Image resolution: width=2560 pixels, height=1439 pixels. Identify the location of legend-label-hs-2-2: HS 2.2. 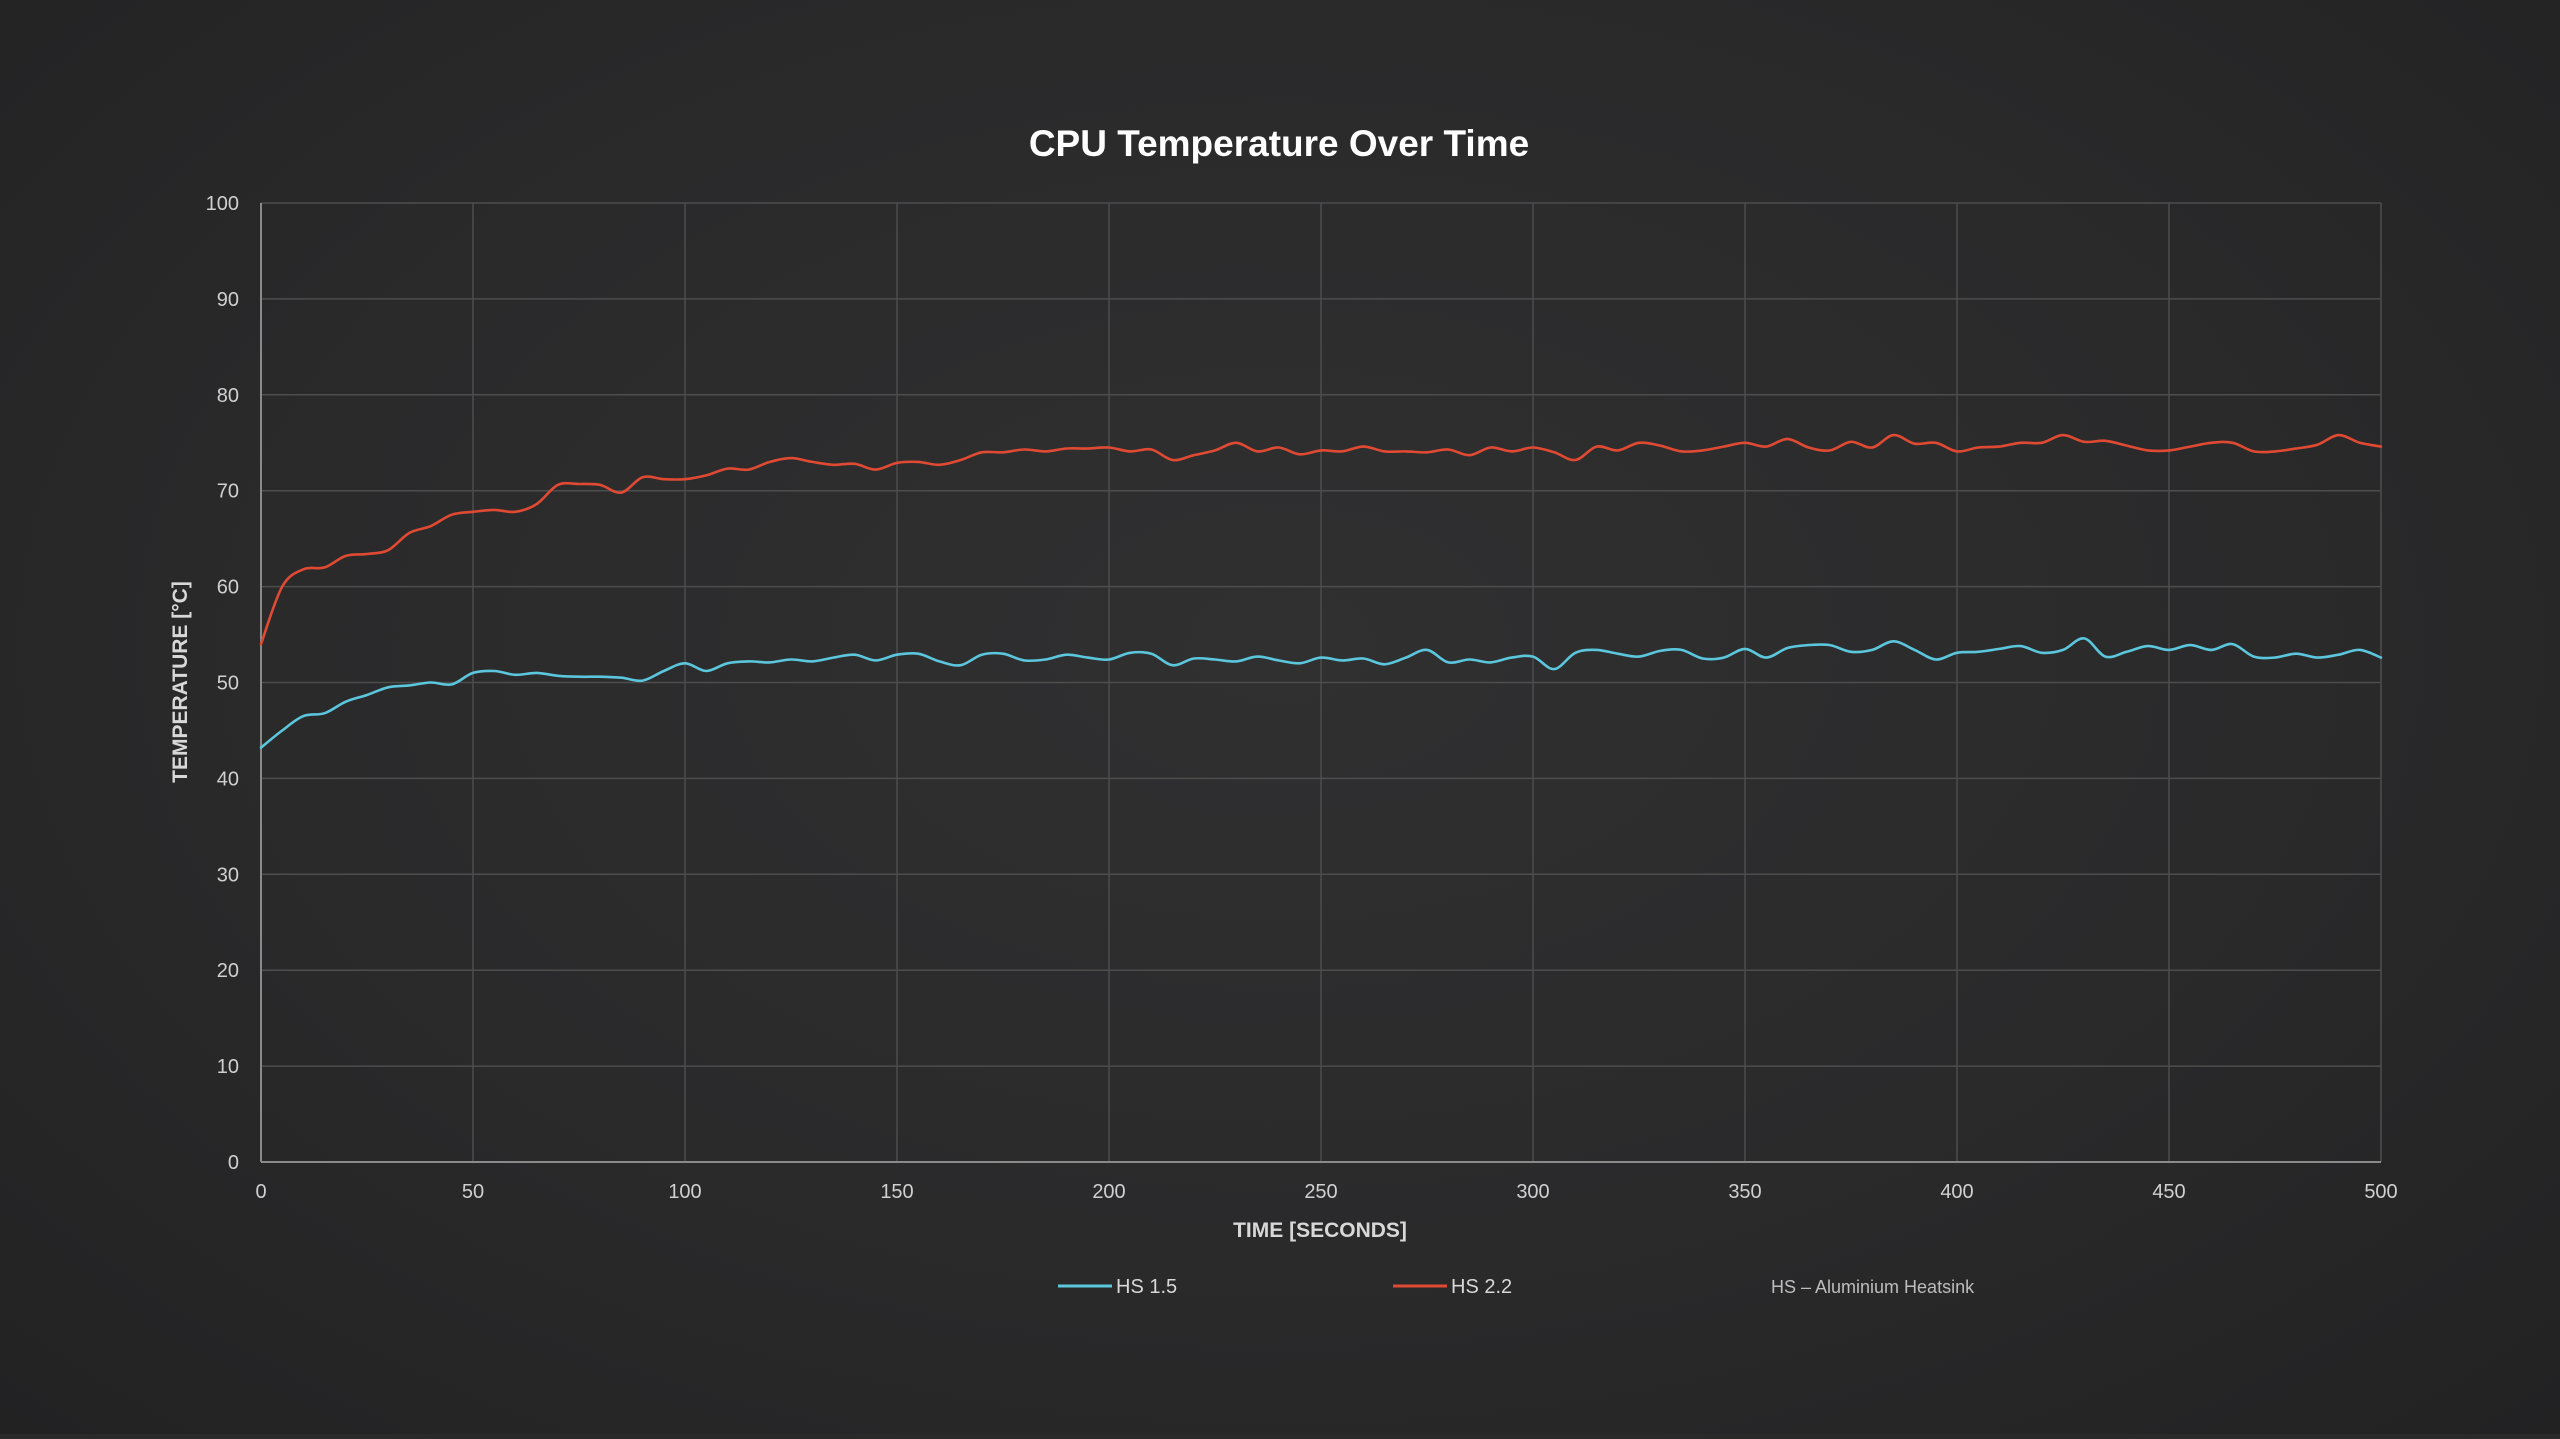
(1481, 1287).